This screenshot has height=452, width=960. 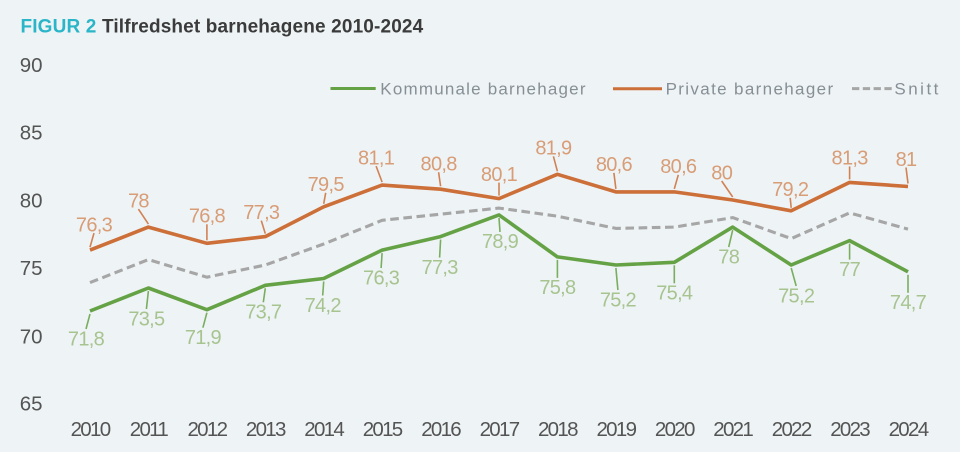 I want to click on svg-text: 74,7, so click(x=908, y=303).